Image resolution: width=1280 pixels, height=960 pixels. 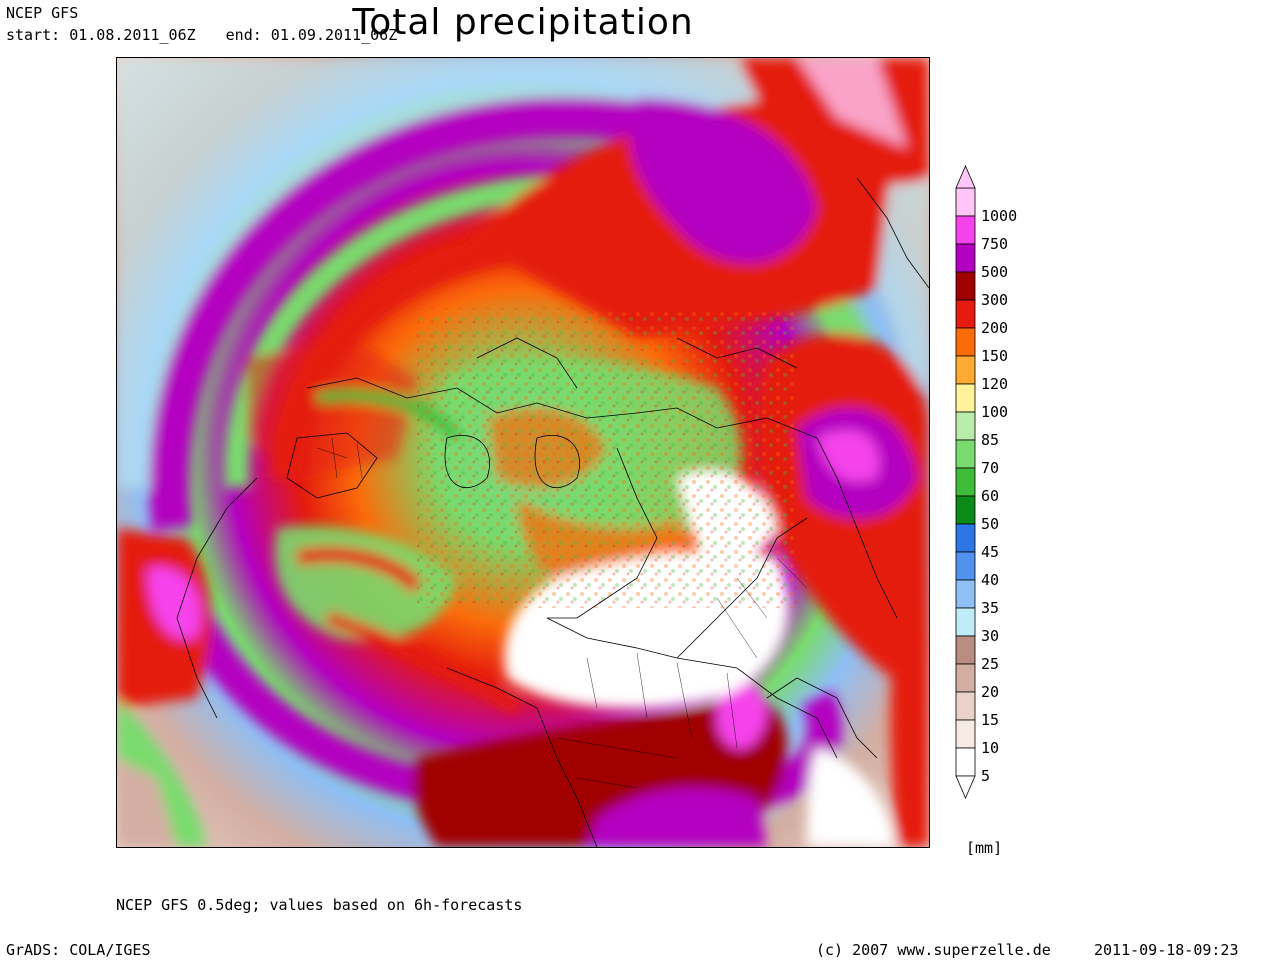 What do you see at coordinates (990, 664) in the screenshot?
I see `colorbar-label: 25` at bounding box center [990, 664].